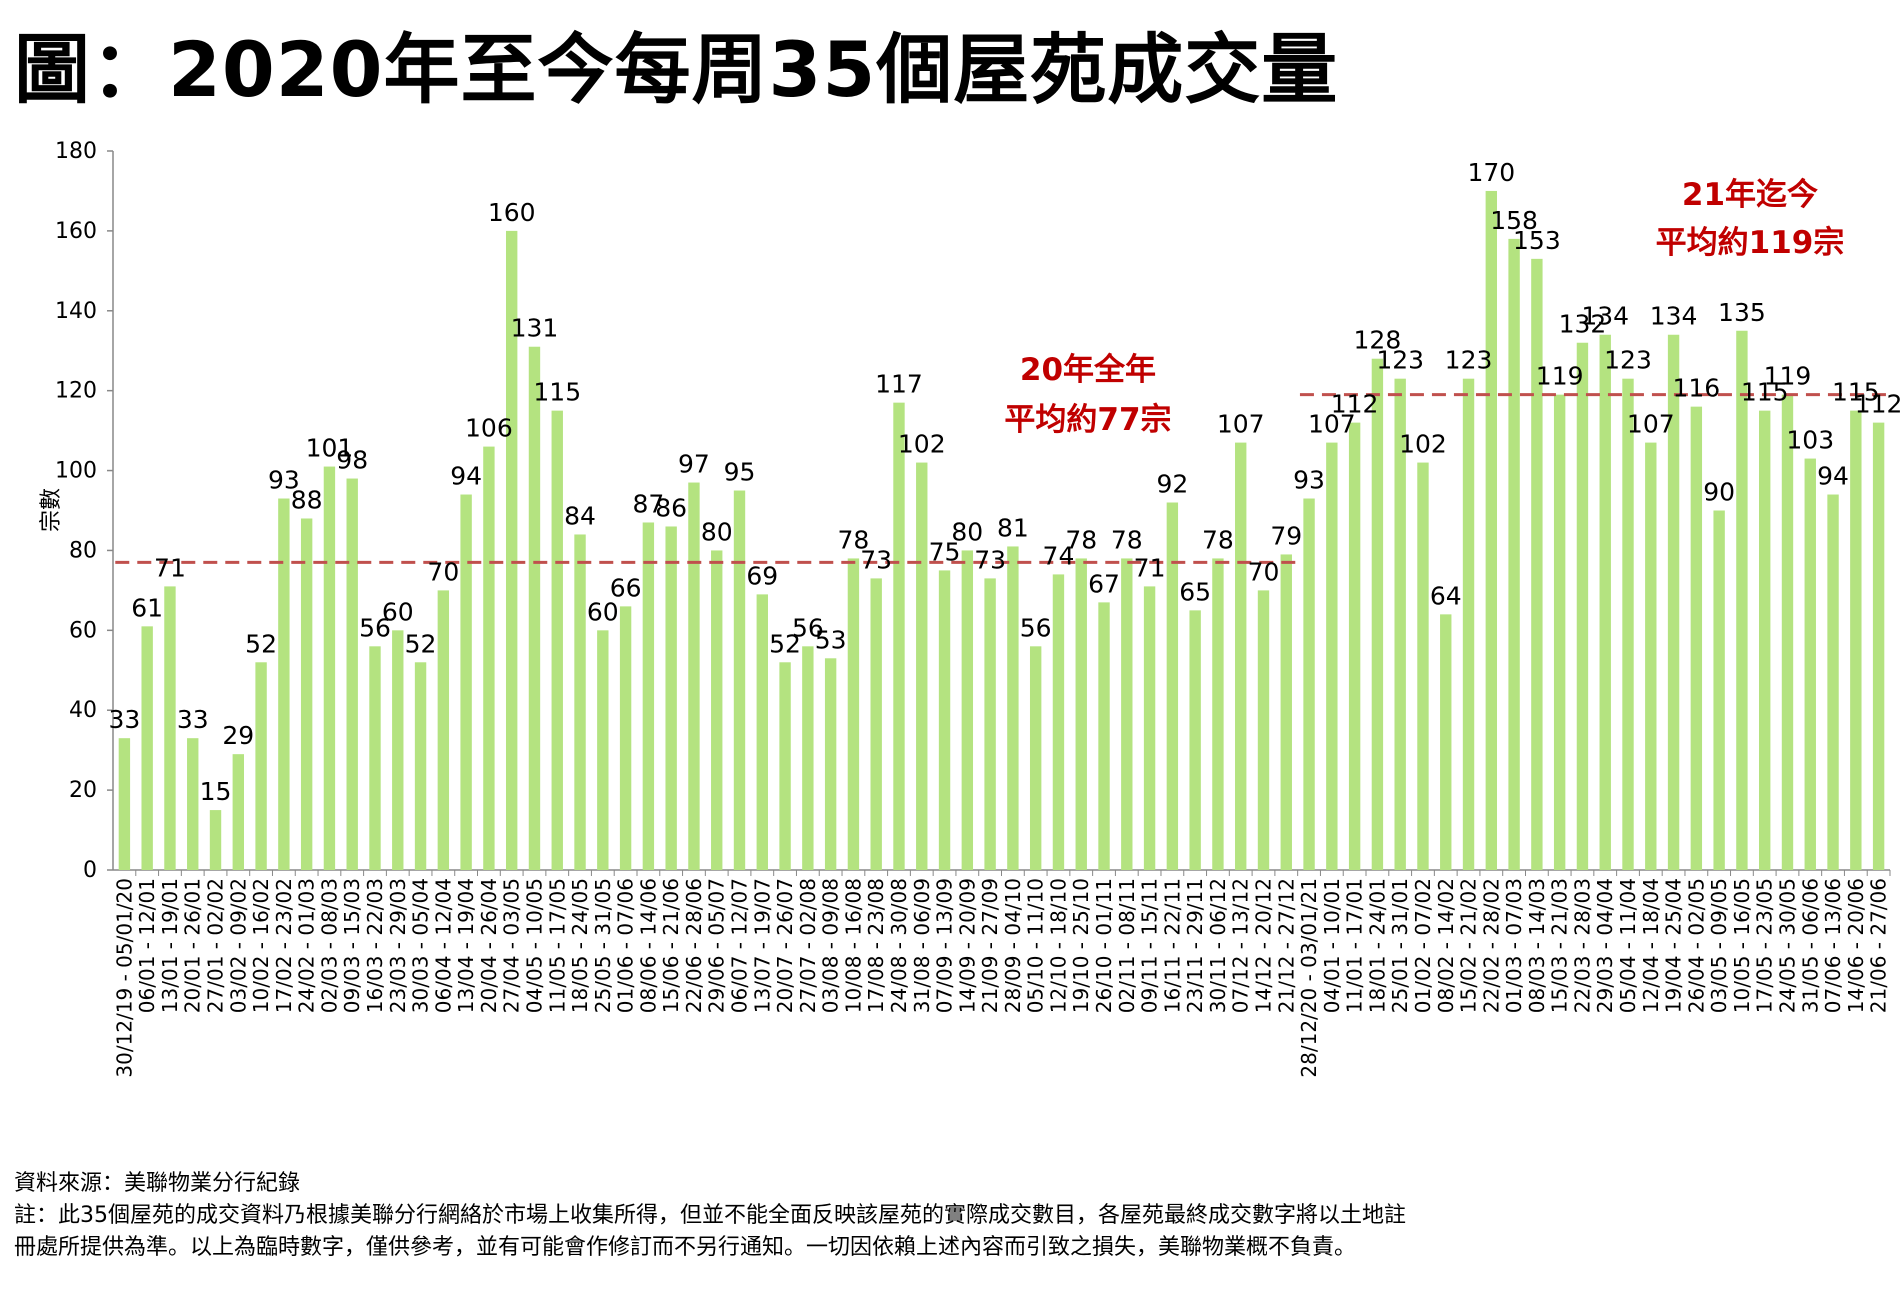 The image size is (1903, 1291). I want to click on y-tick-label: 20, so click(83, 790).